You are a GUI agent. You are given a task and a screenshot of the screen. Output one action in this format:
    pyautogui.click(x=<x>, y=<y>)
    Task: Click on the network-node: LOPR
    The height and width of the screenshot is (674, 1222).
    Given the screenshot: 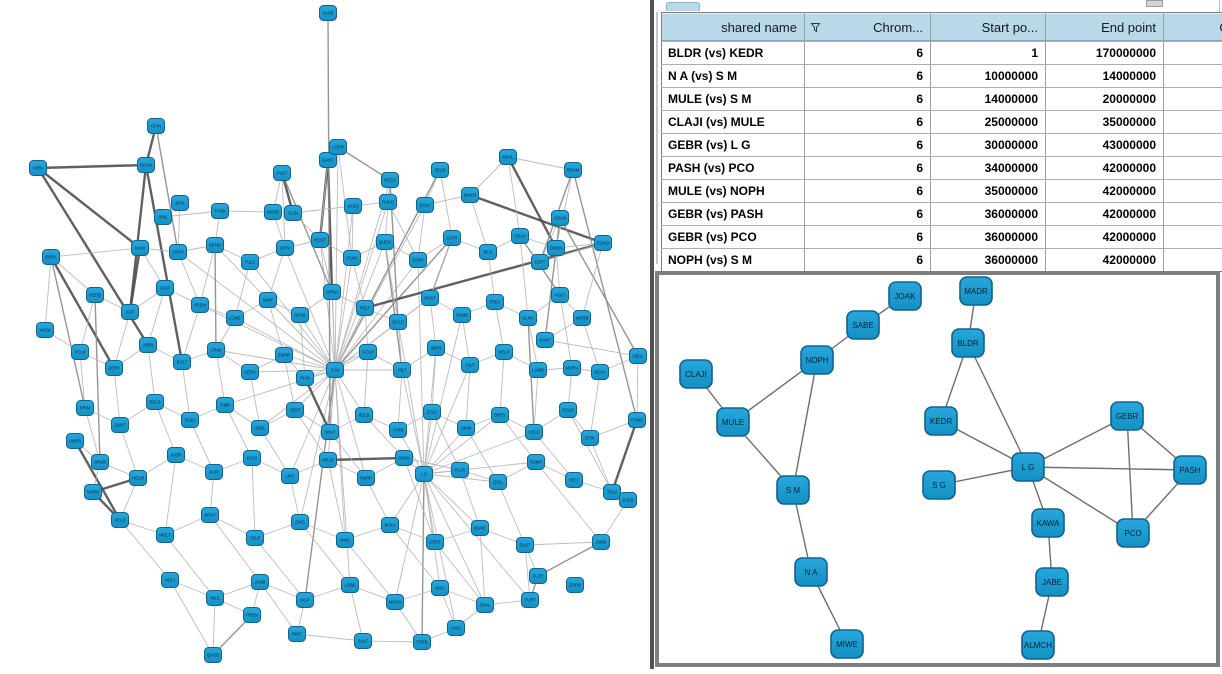 What is the action you would take?
    pyautogui.click(x=338, y=147)
    